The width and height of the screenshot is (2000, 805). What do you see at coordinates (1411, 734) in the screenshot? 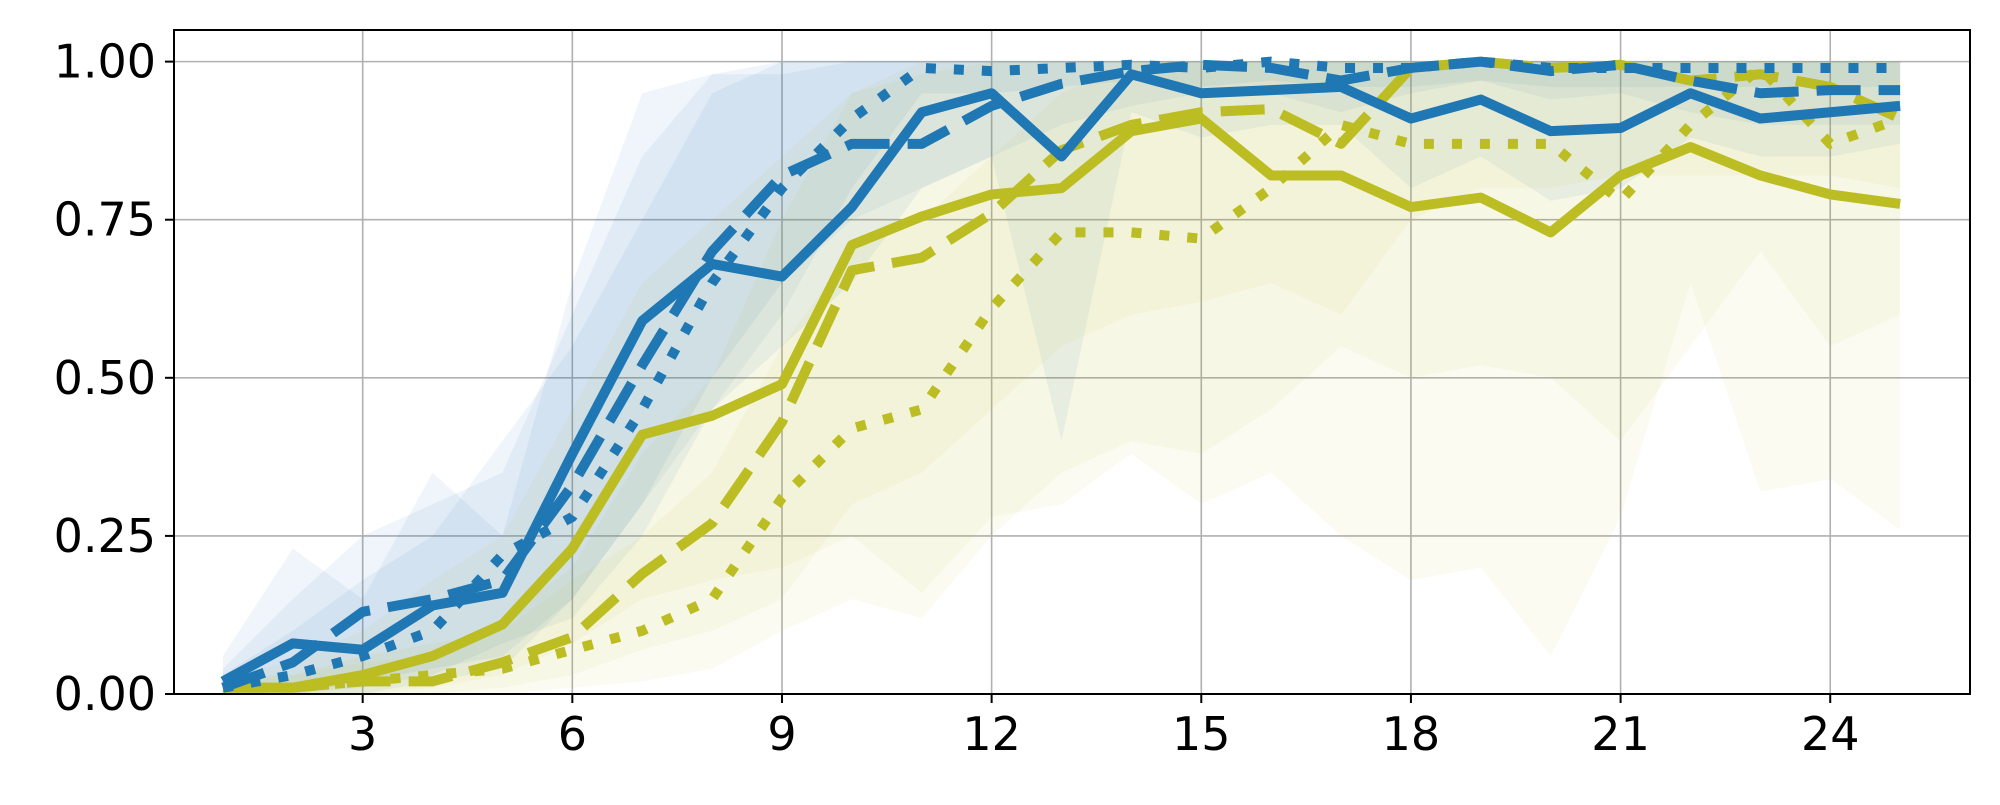
I see `x-tick-label: 18` at bounding box center [1411, 734].